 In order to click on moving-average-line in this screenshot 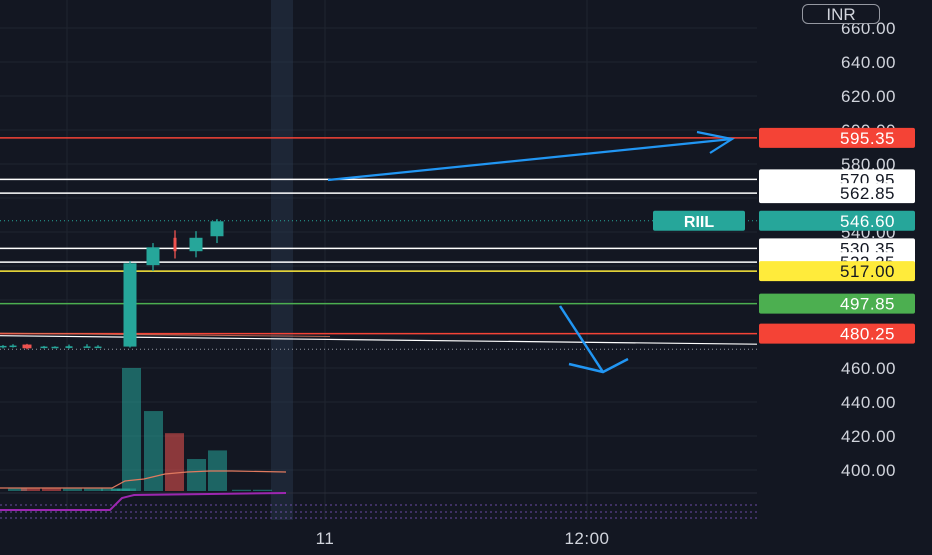, I will do `click(165, 335)`.